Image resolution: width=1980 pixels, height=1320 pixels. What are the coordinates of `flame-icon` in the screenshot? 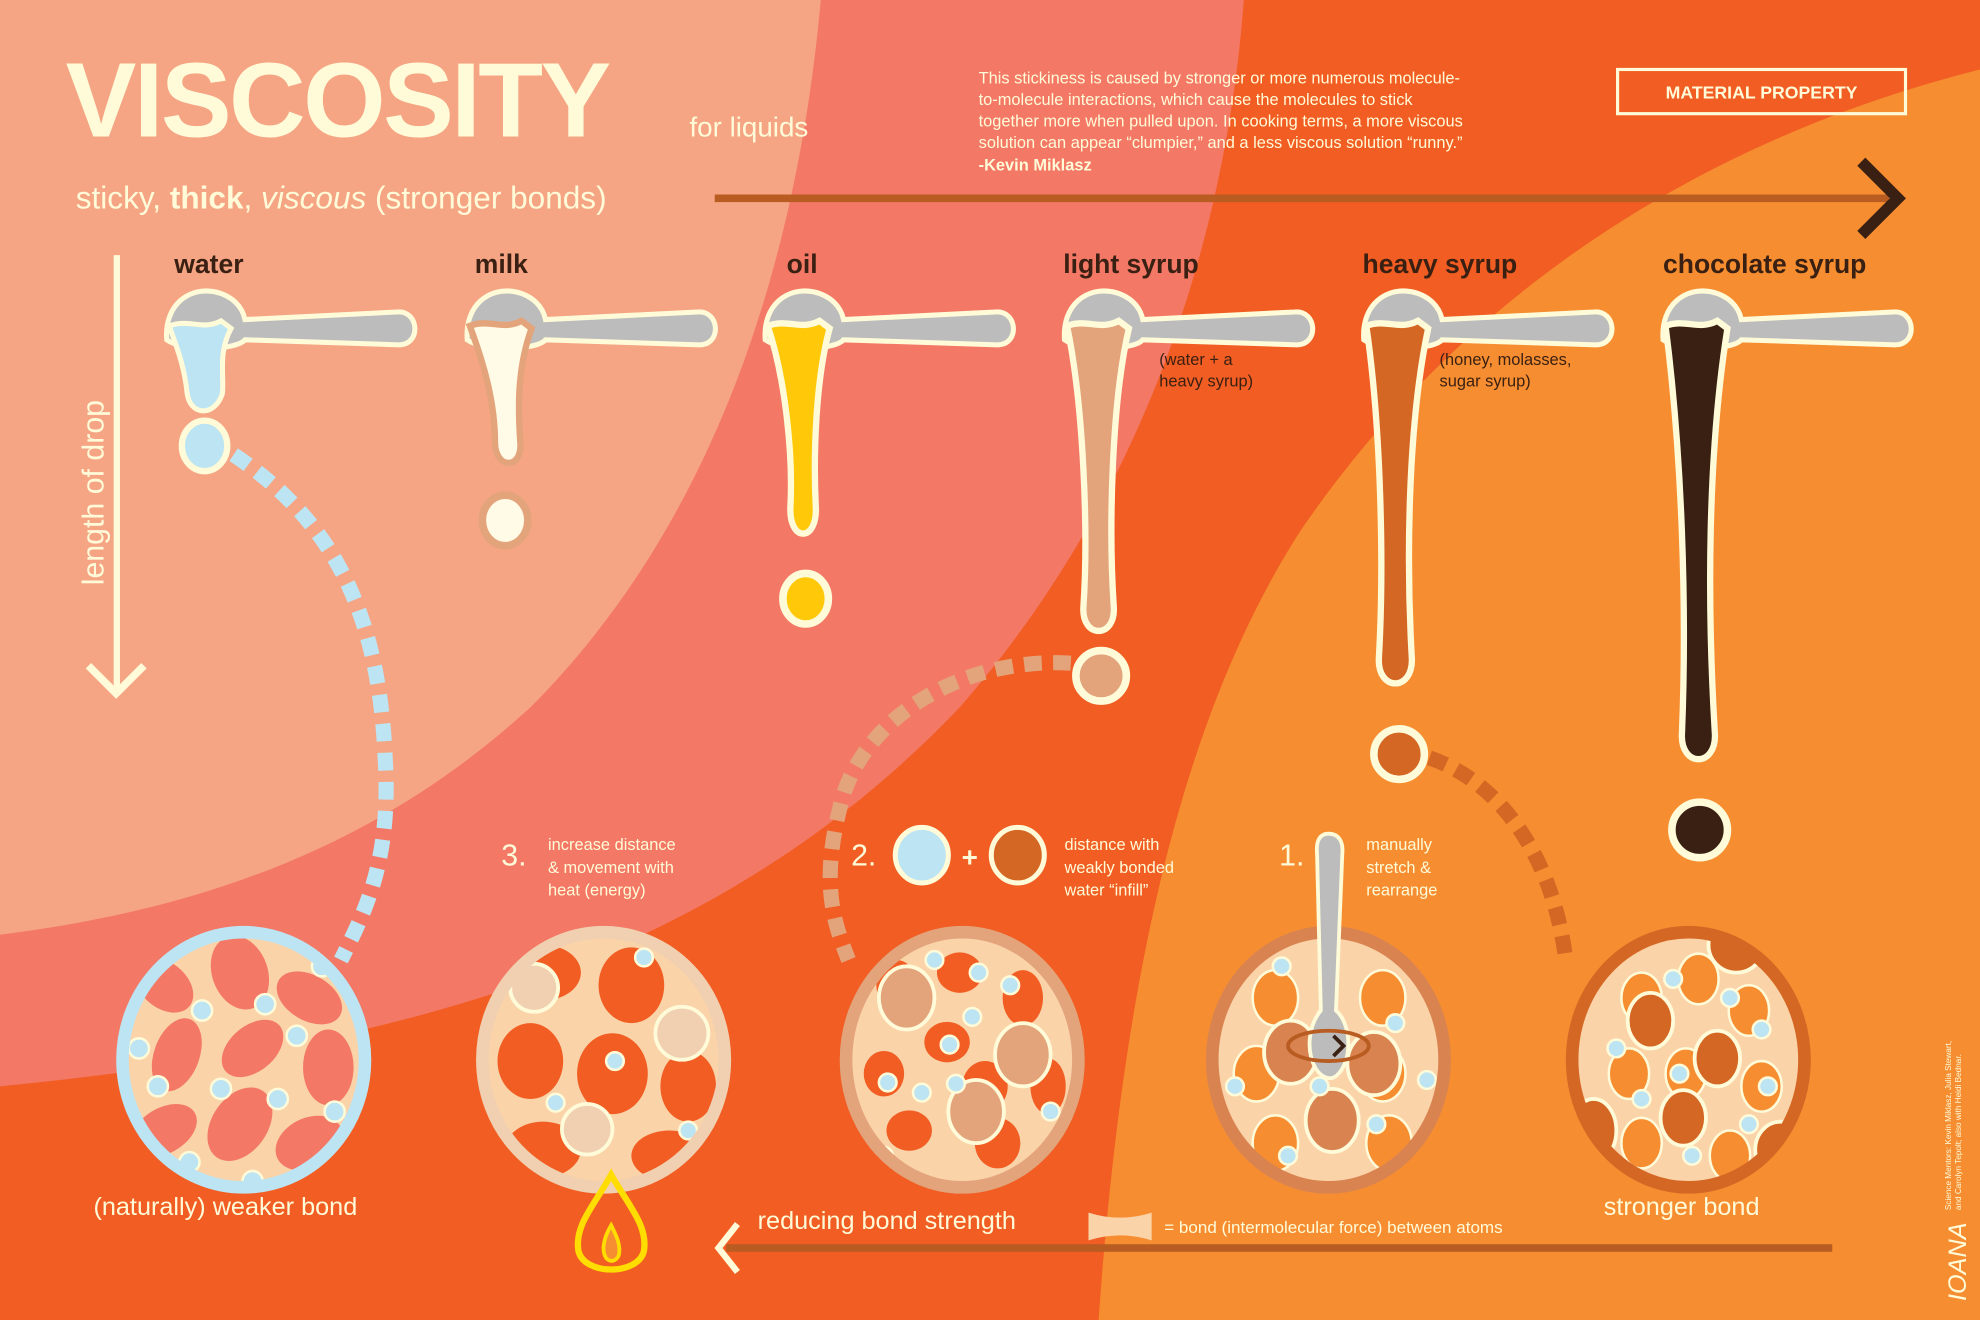 It's located at (611, 1220).